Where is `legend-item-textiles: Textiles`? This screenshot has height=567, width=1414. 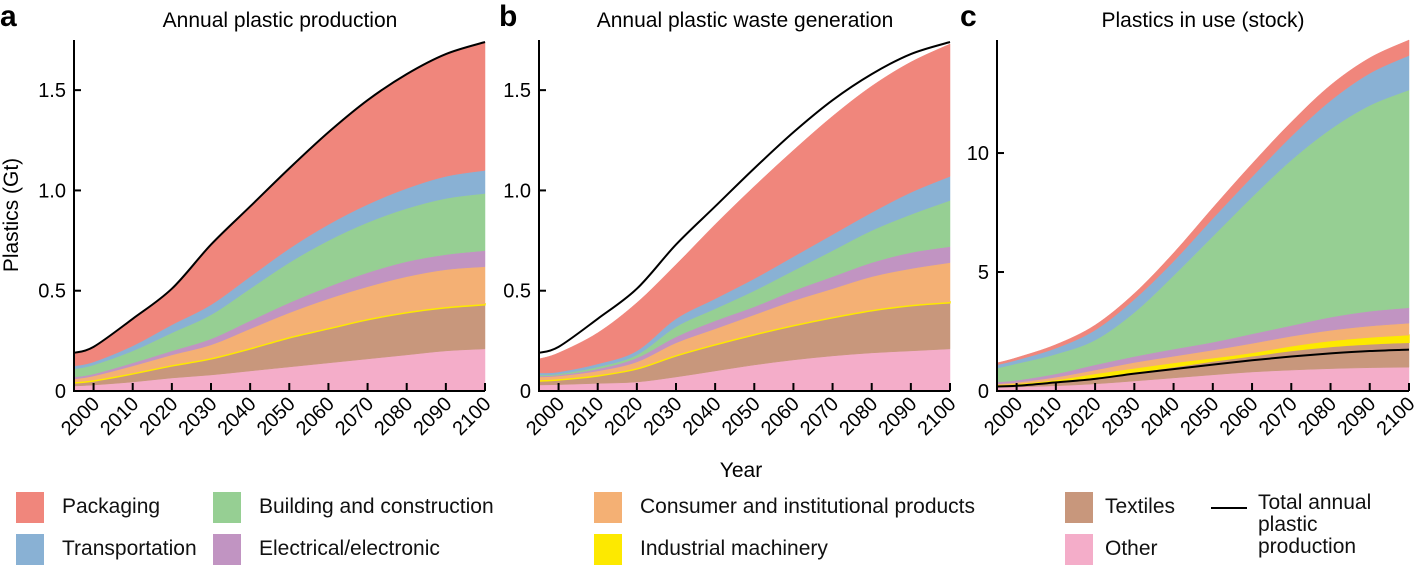 legend-item-textiles: Textiles is located at coordinates (1120, 507).